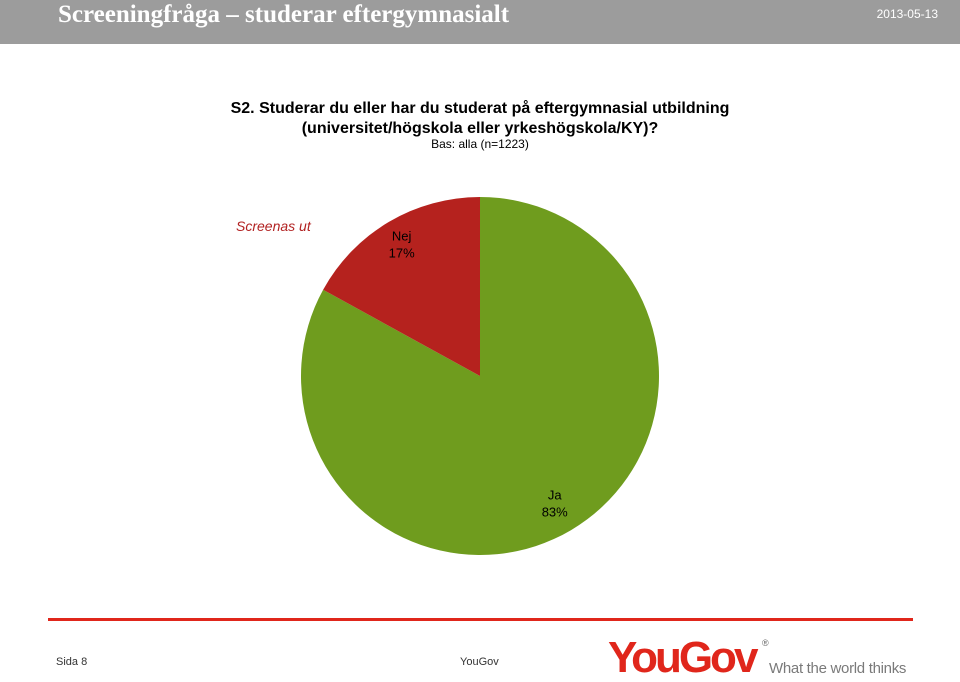 This screenshot has width=960, height=682. I want to click on slice-label-ja: Ja, so click(555, 494).